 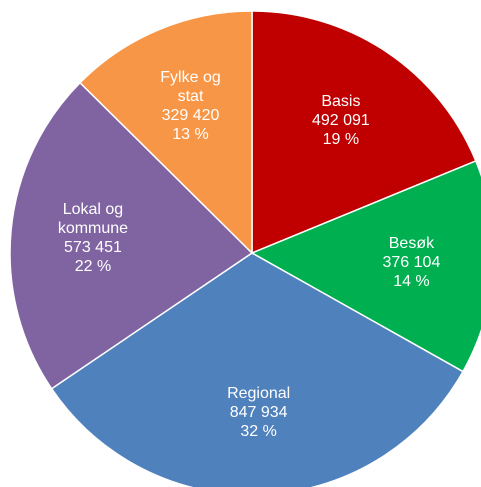 I want to click on slice-name: Regional, so click(x=259, y=394).